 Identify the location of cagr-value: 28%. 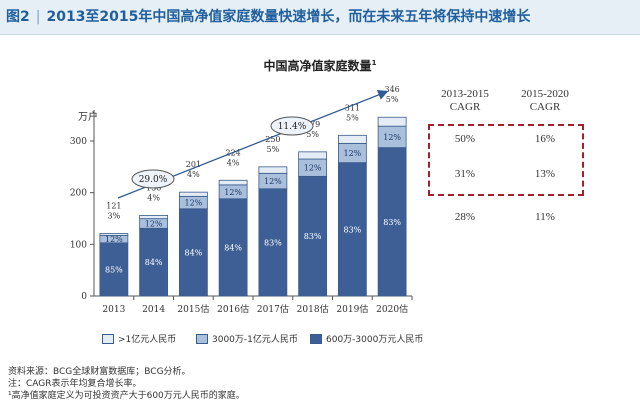
(465, 217).